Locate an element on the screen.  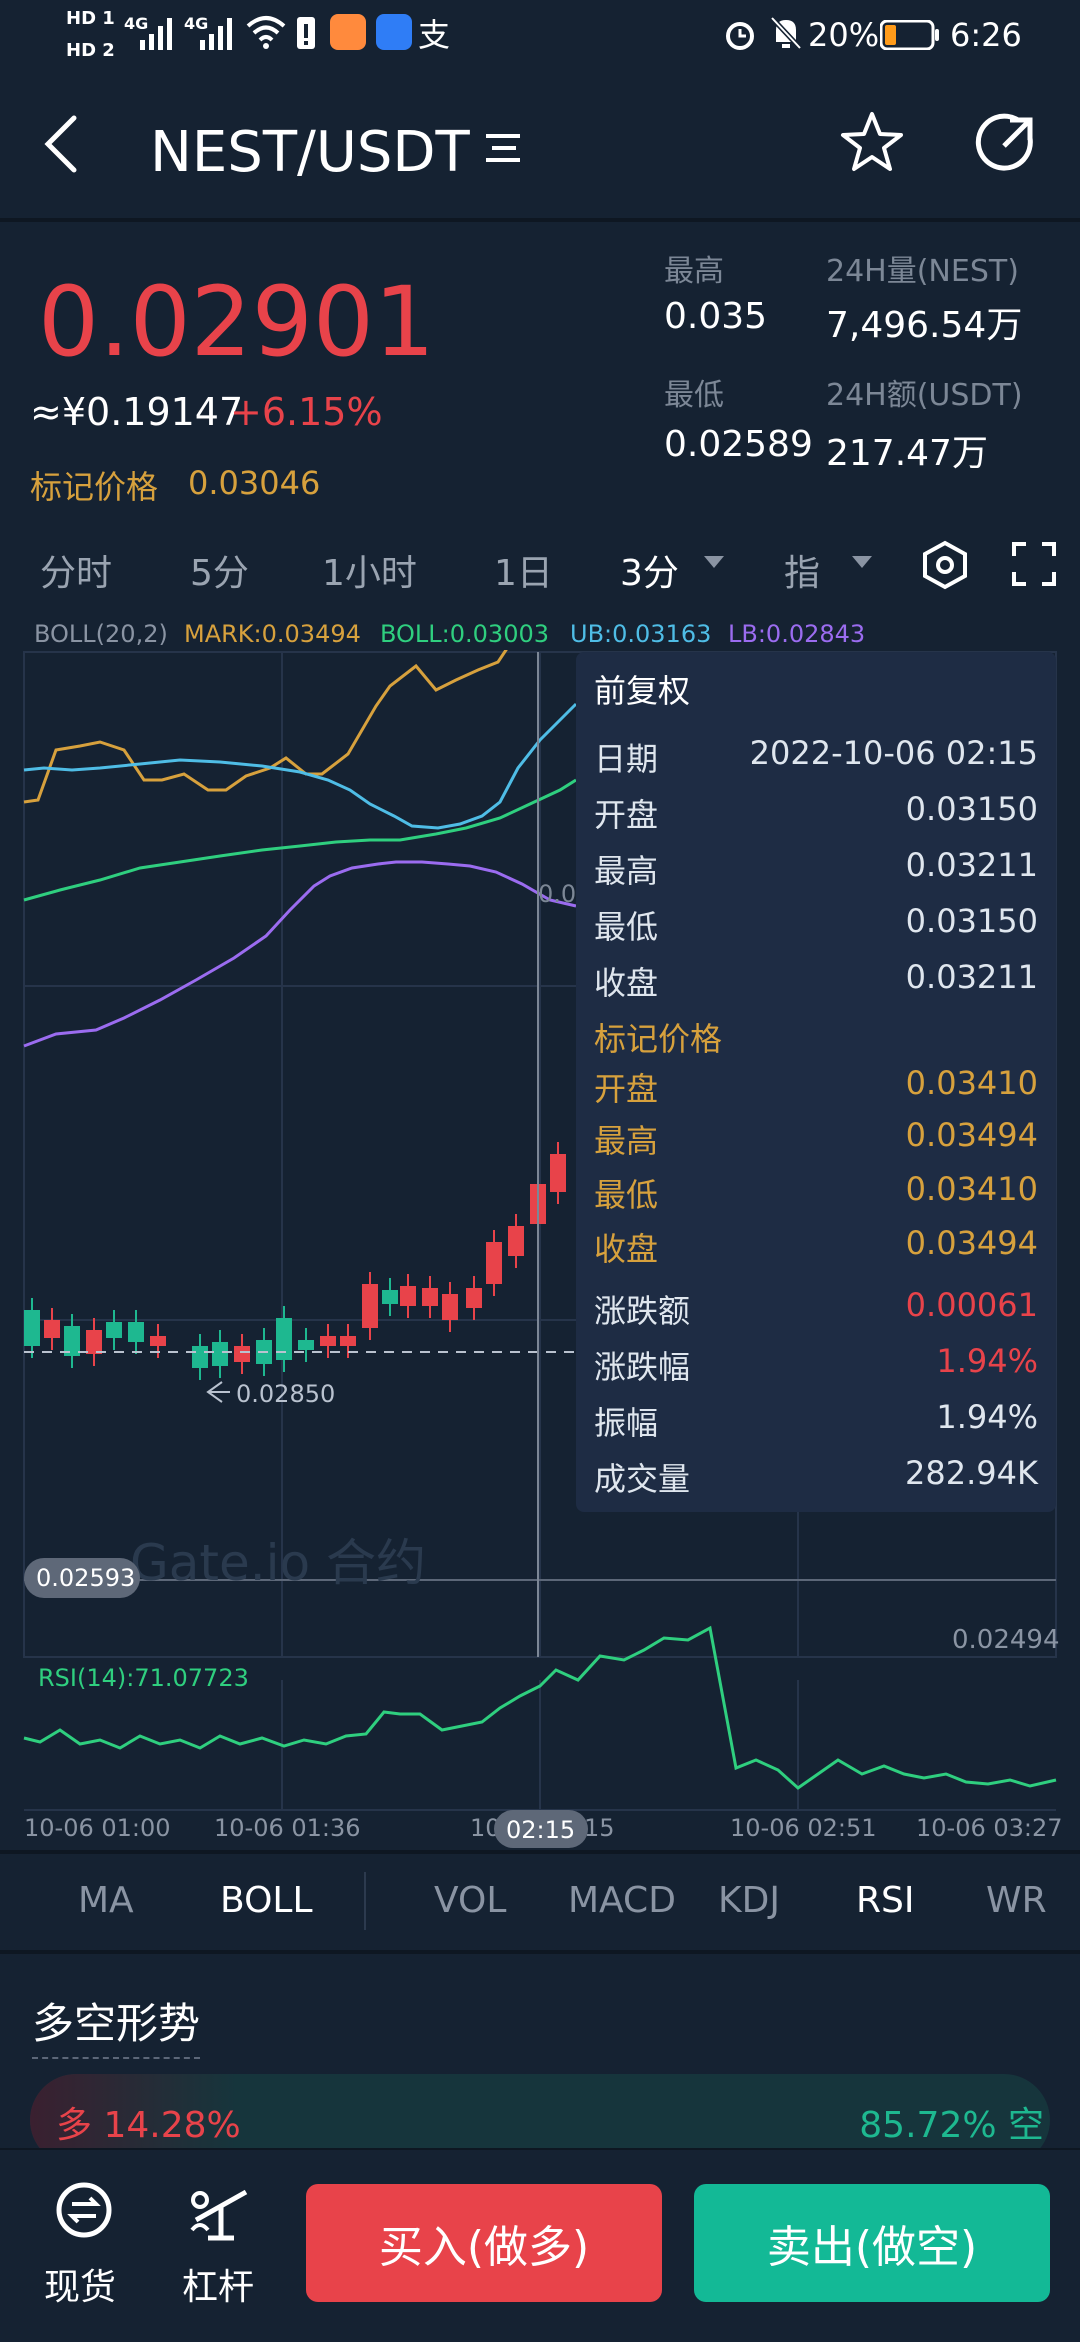
pair-title: NEST/USDT is located at coordinates (310, 152).